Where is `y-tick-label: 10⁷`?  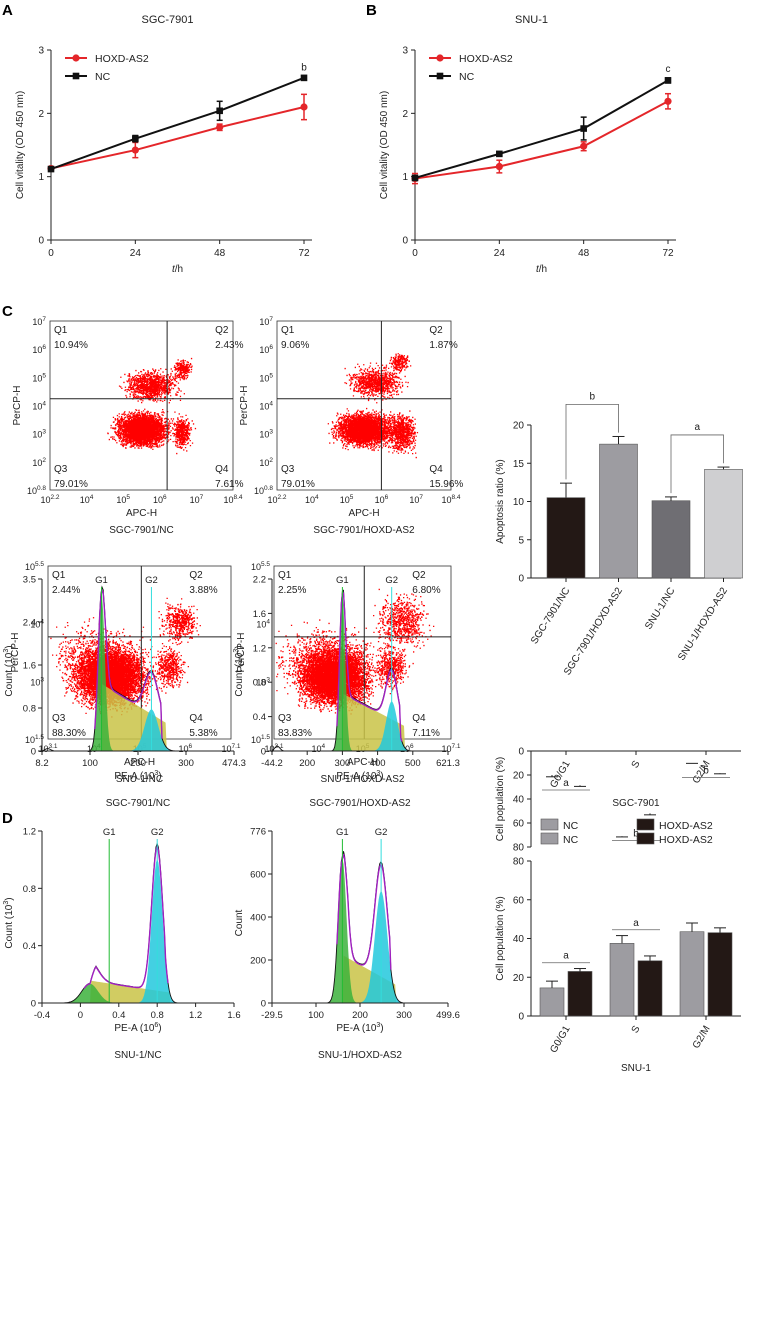 y-tick-label: 10⁷ is located at coordinates (266, 321).